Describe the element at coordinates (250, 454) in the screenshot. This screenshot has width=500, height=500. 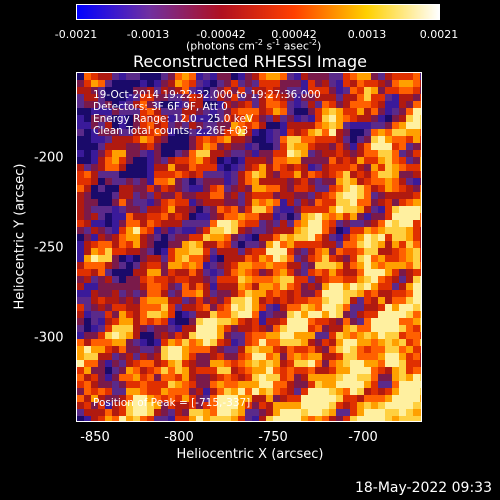
I see `x-axis-label: Heliocentric X (arcsec)` at that location.